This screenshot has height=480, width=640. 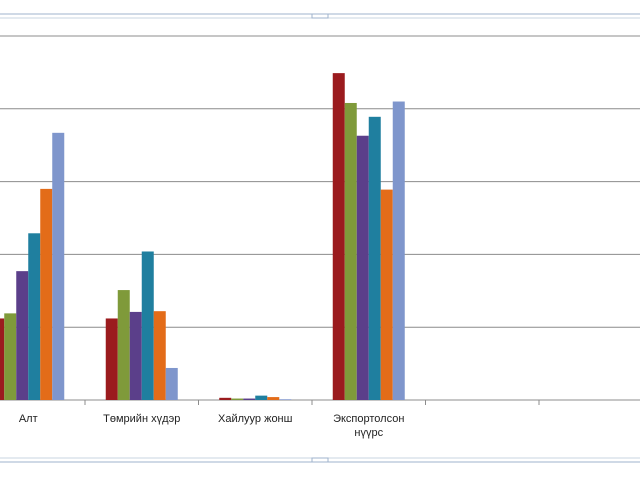 I want to click on x-tick-label: Хайлуур жонш, so click(x=255, y=419).